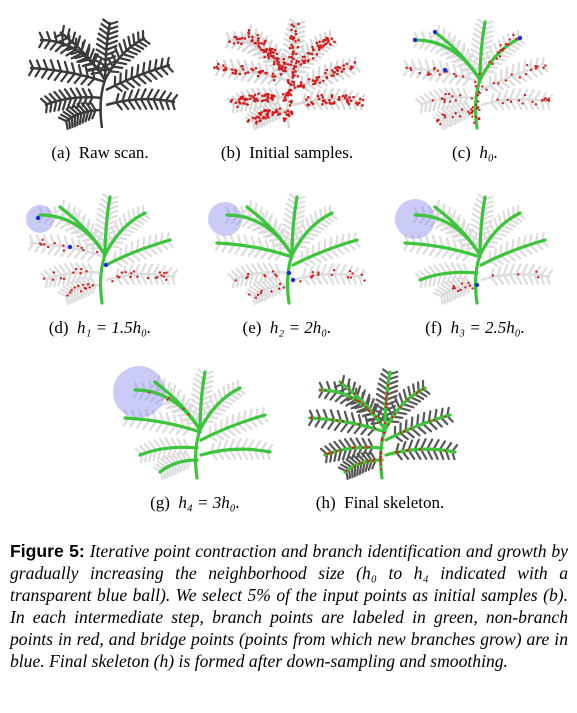 This screenshot has height=713, width=577. Describe the element at coordinates (477, 285) in the screenshot. I see `bridge-point` at that location.